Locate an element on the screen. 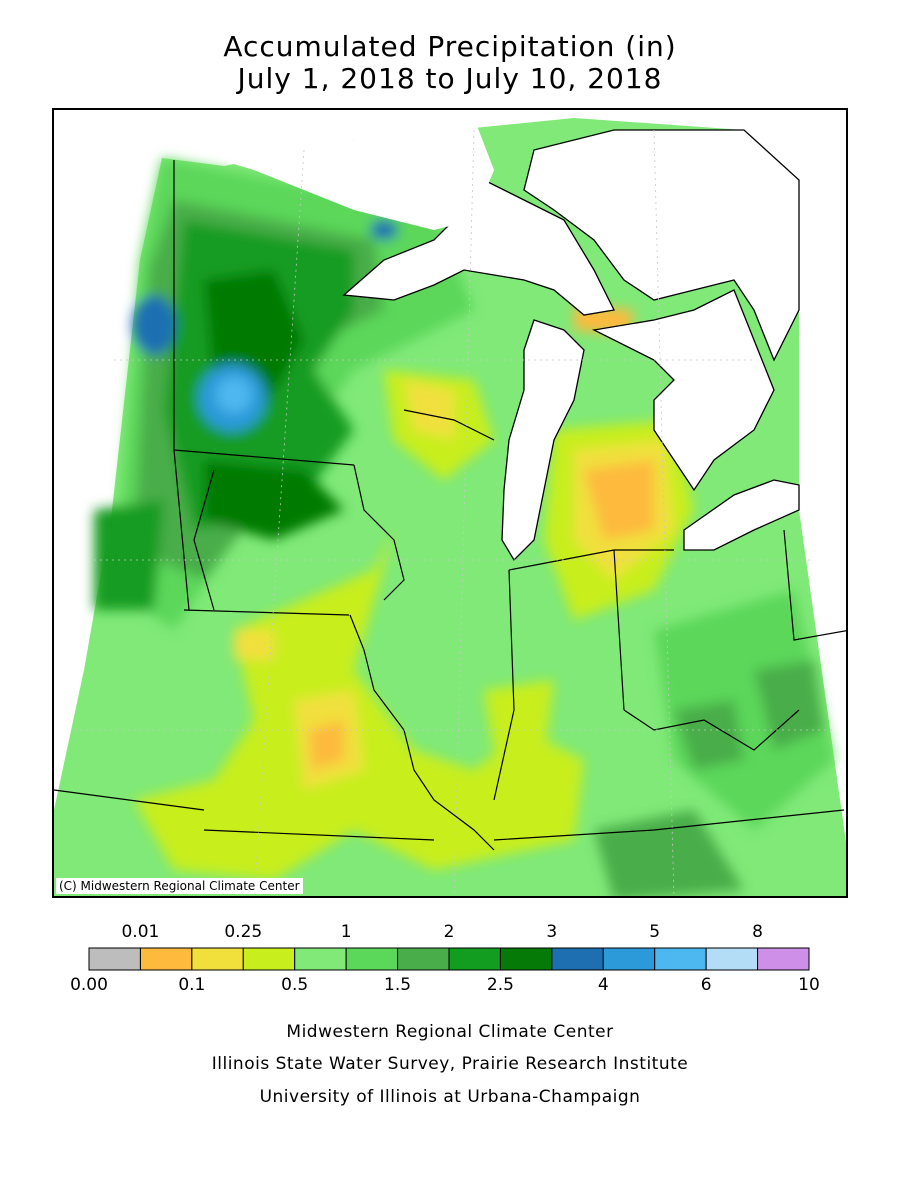 This screenshot has width=900, height=1200. map-title: Accumulated Precipitation (in) is located at coordinates (450, 46).